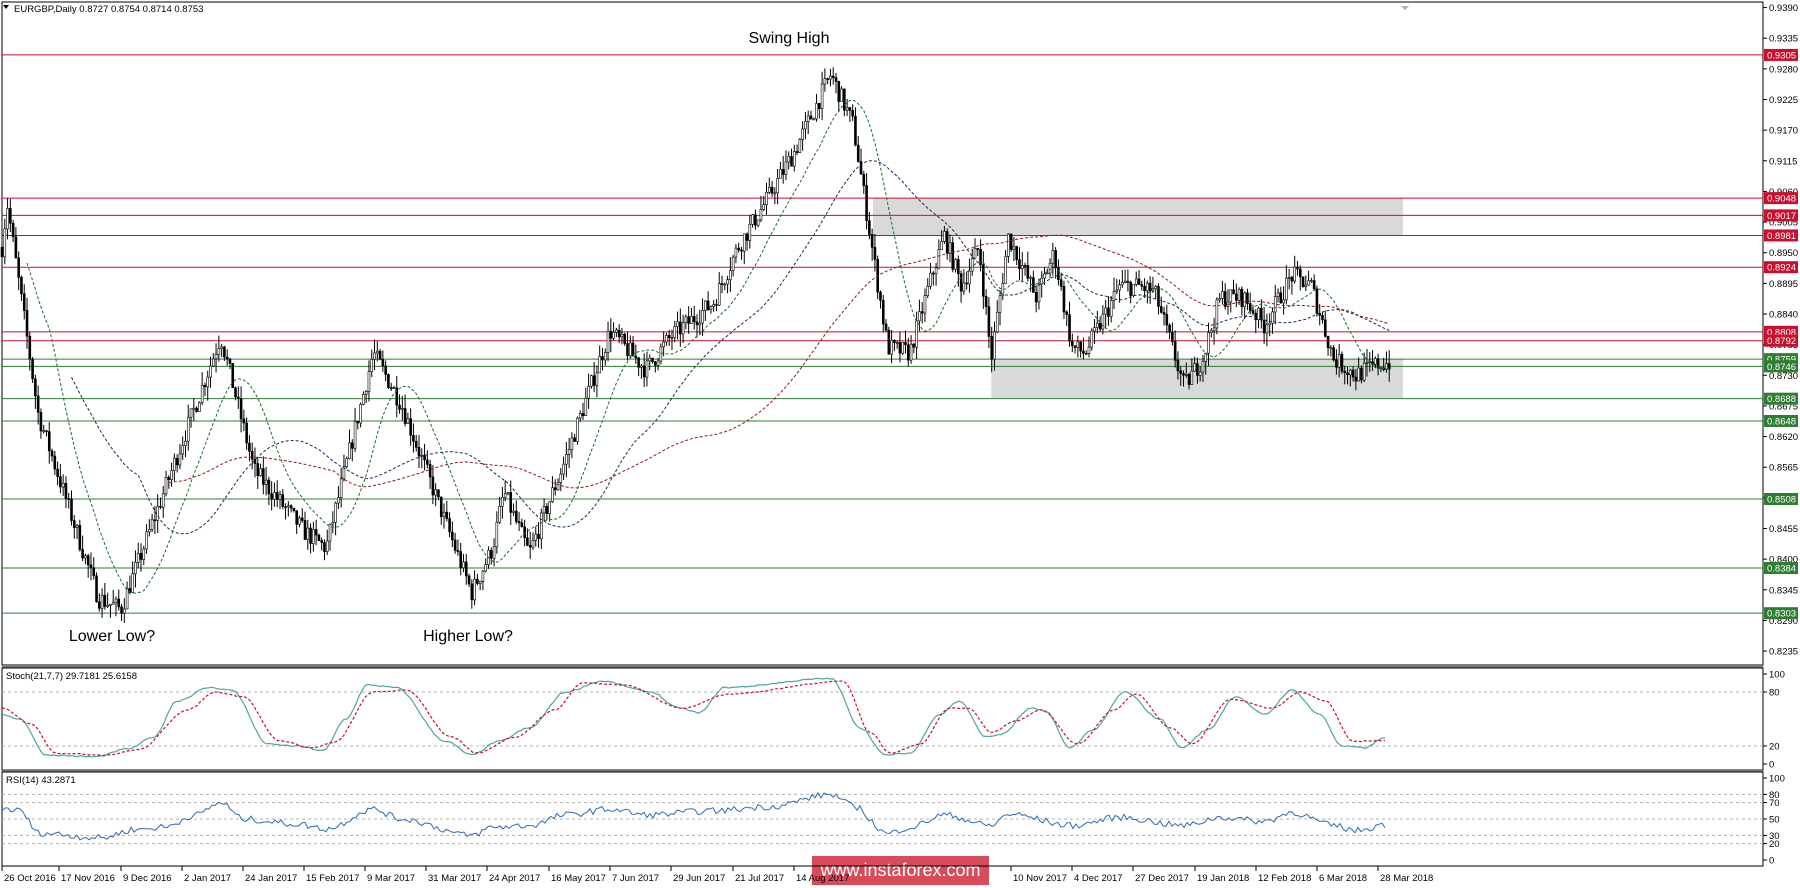 This screenshot has width=1800, height=888. I want to click on rsi-y-tick-label: 70, so click(1774, 803).